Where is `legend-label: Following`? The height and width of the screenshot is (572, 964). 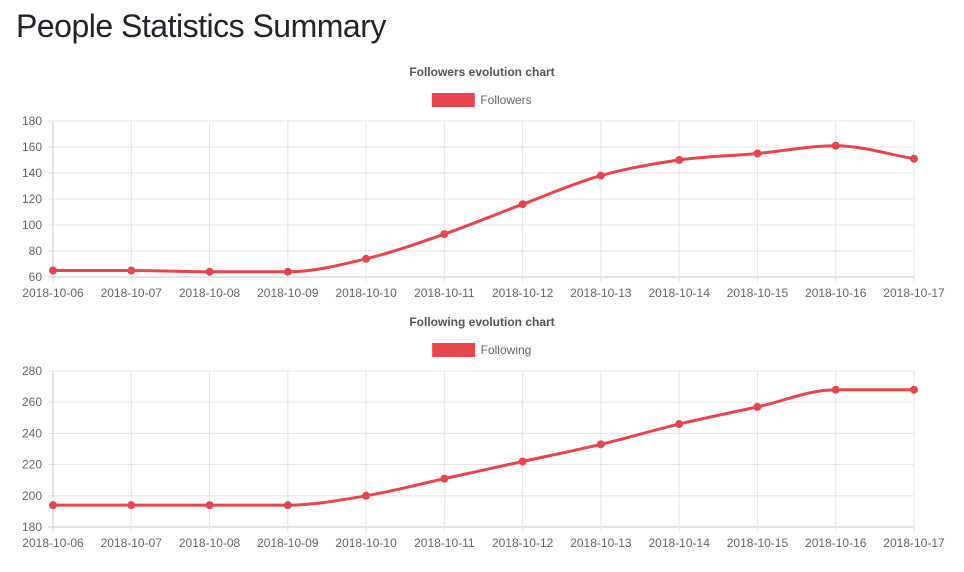
legend-label: Following is located at coordinates (506, 350).